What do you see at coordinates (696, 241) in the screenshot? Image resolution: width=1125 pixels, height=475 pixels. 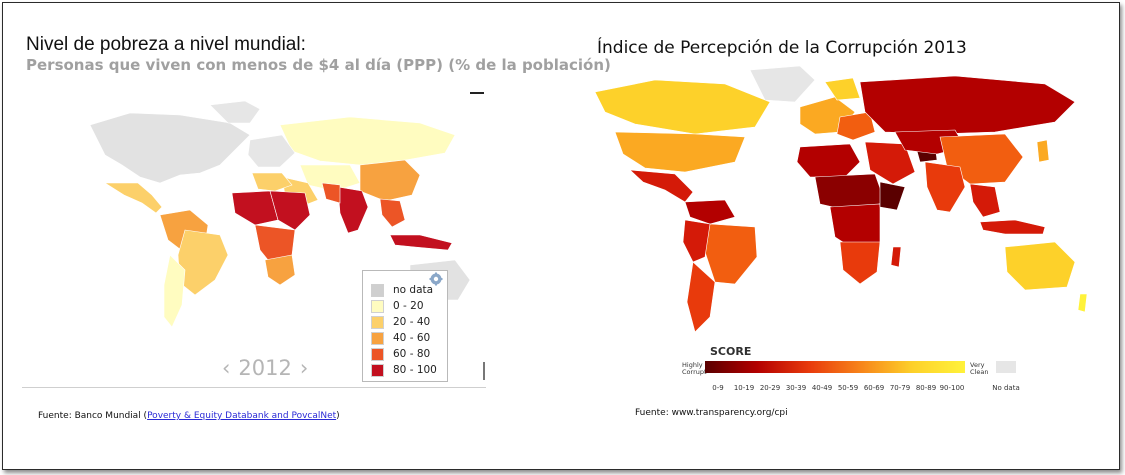 I see `map-region-andes` at bounding box center [696, 241].